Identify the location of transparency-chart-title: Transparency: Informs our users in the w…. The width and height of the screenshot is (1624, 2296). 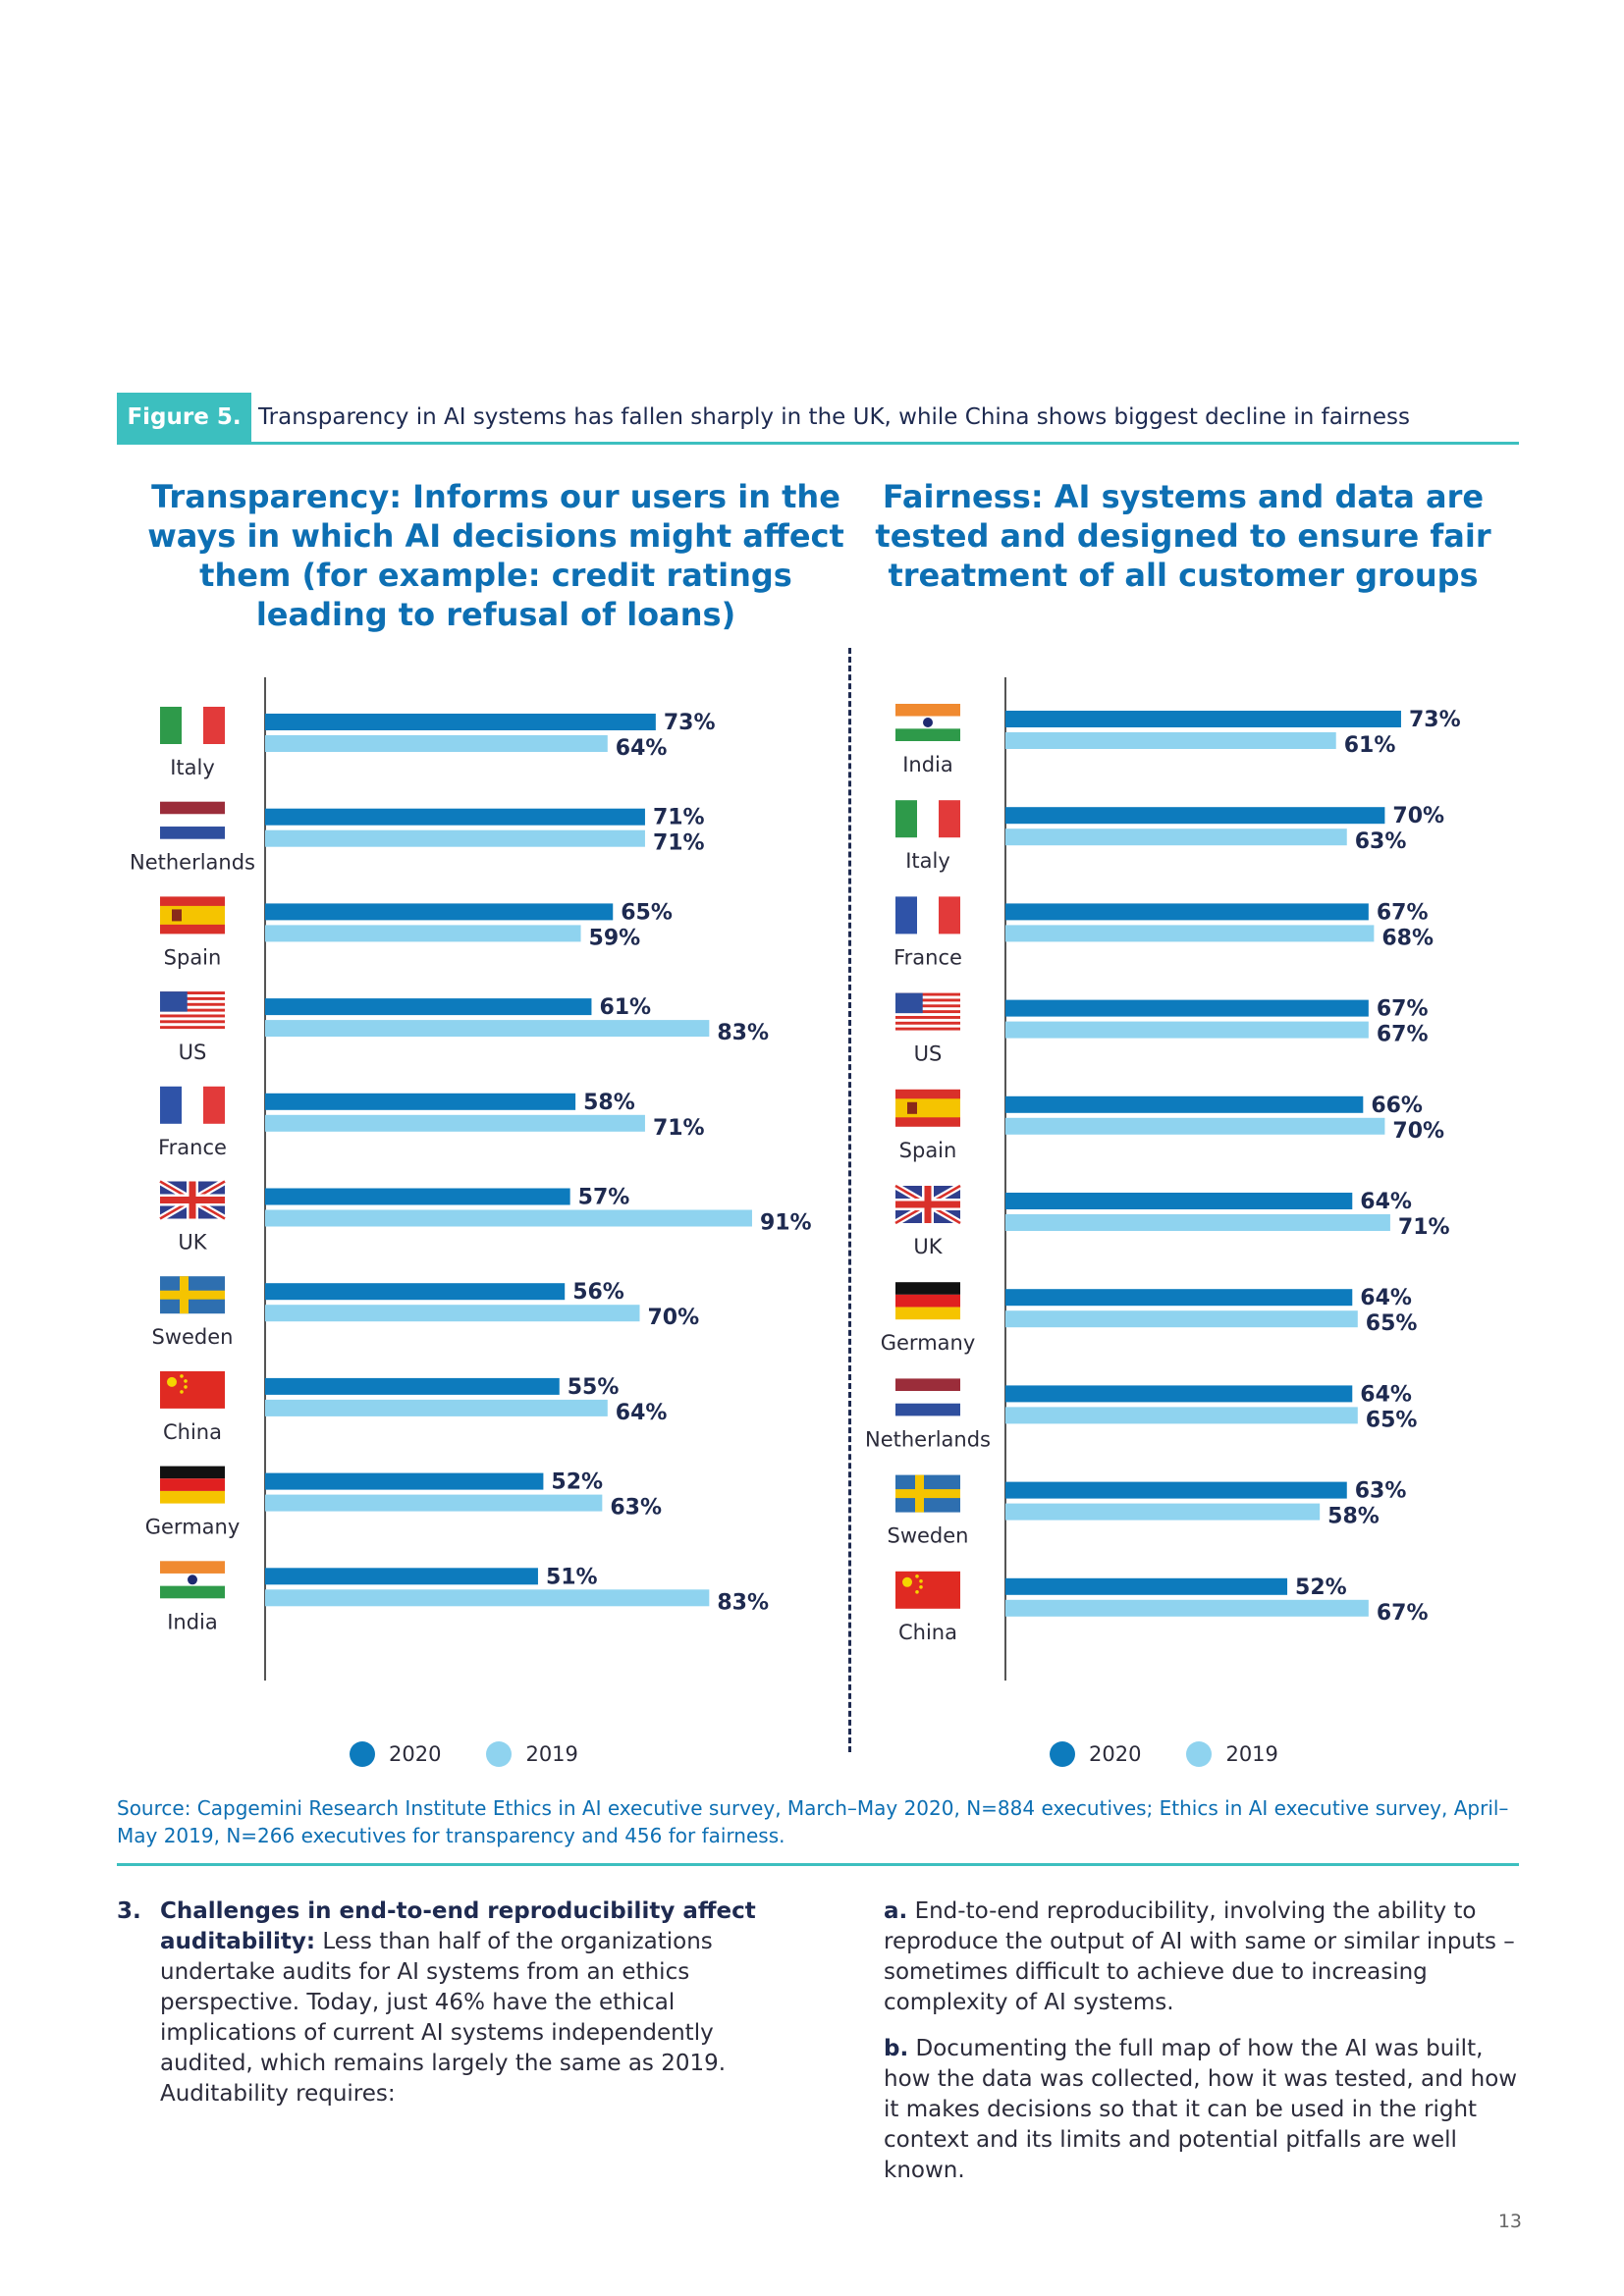
(495, 555).